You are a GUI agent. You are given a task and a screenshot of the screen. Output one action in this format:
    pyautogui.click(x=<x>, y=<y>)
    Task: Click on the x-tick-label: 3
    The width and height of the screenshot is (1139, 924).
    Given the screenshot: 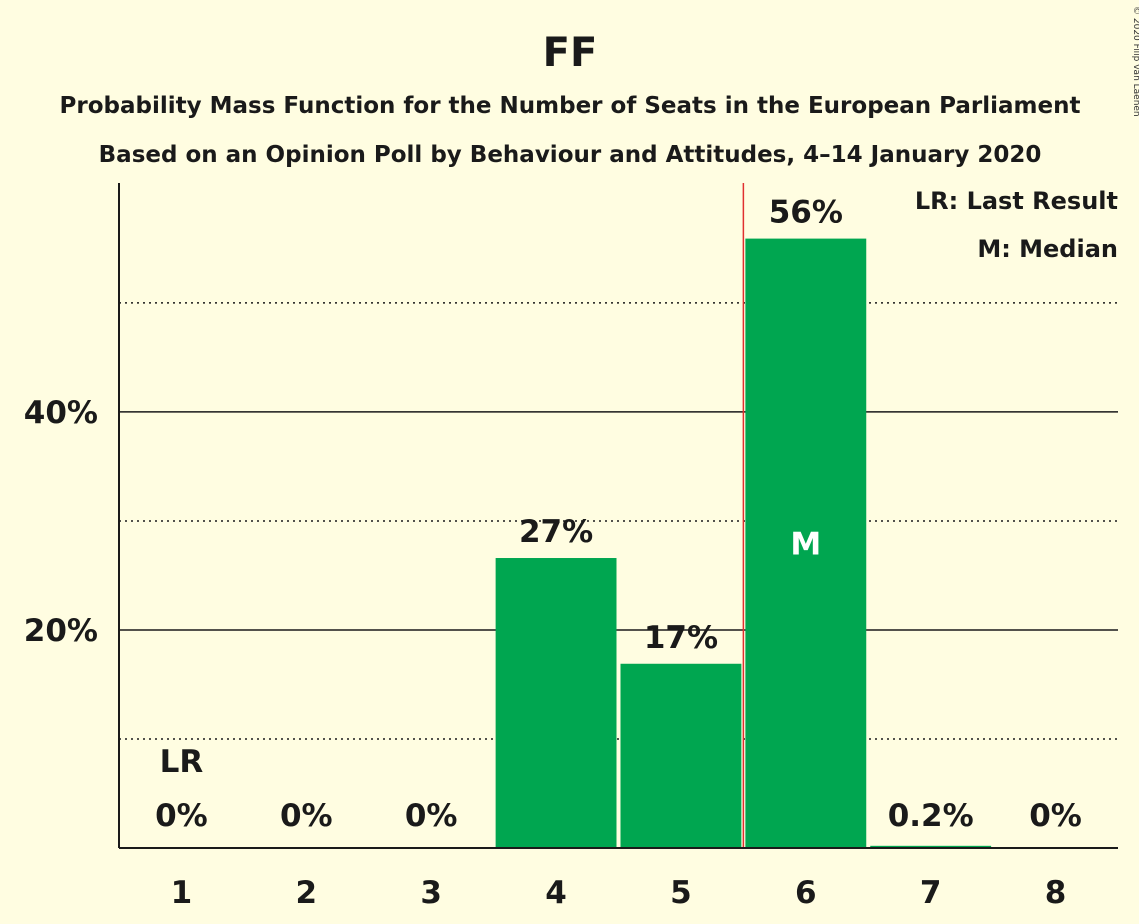 What is the action you would take?
    pyautogui.click(x=431, y=893)
    